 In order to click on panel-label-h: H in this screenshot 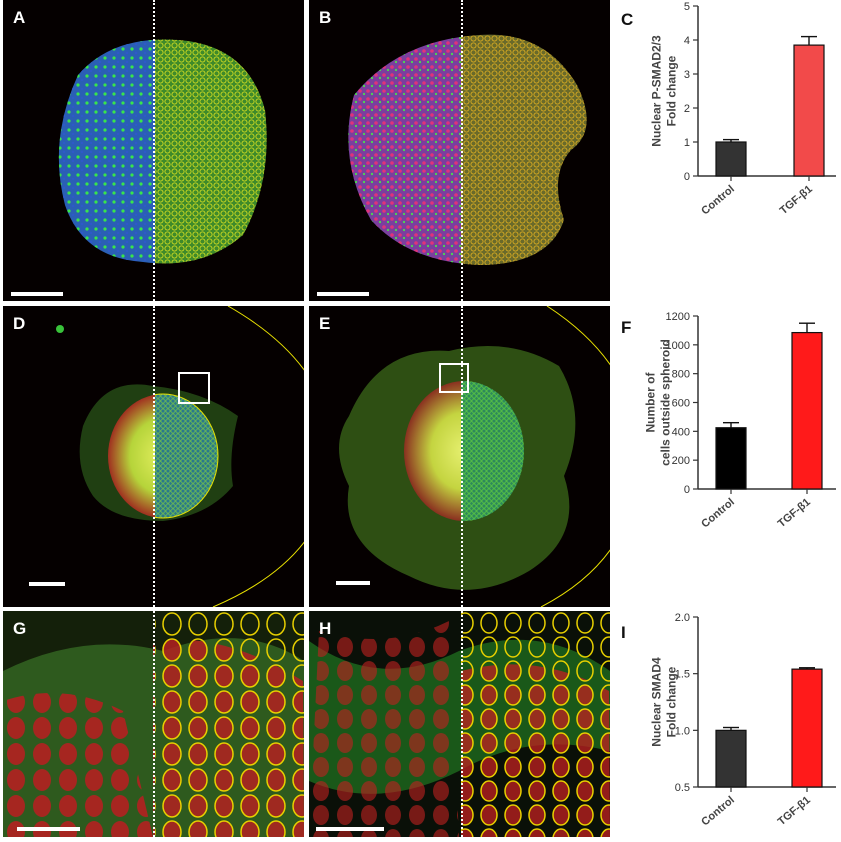, I will do `click(325, 628)`.